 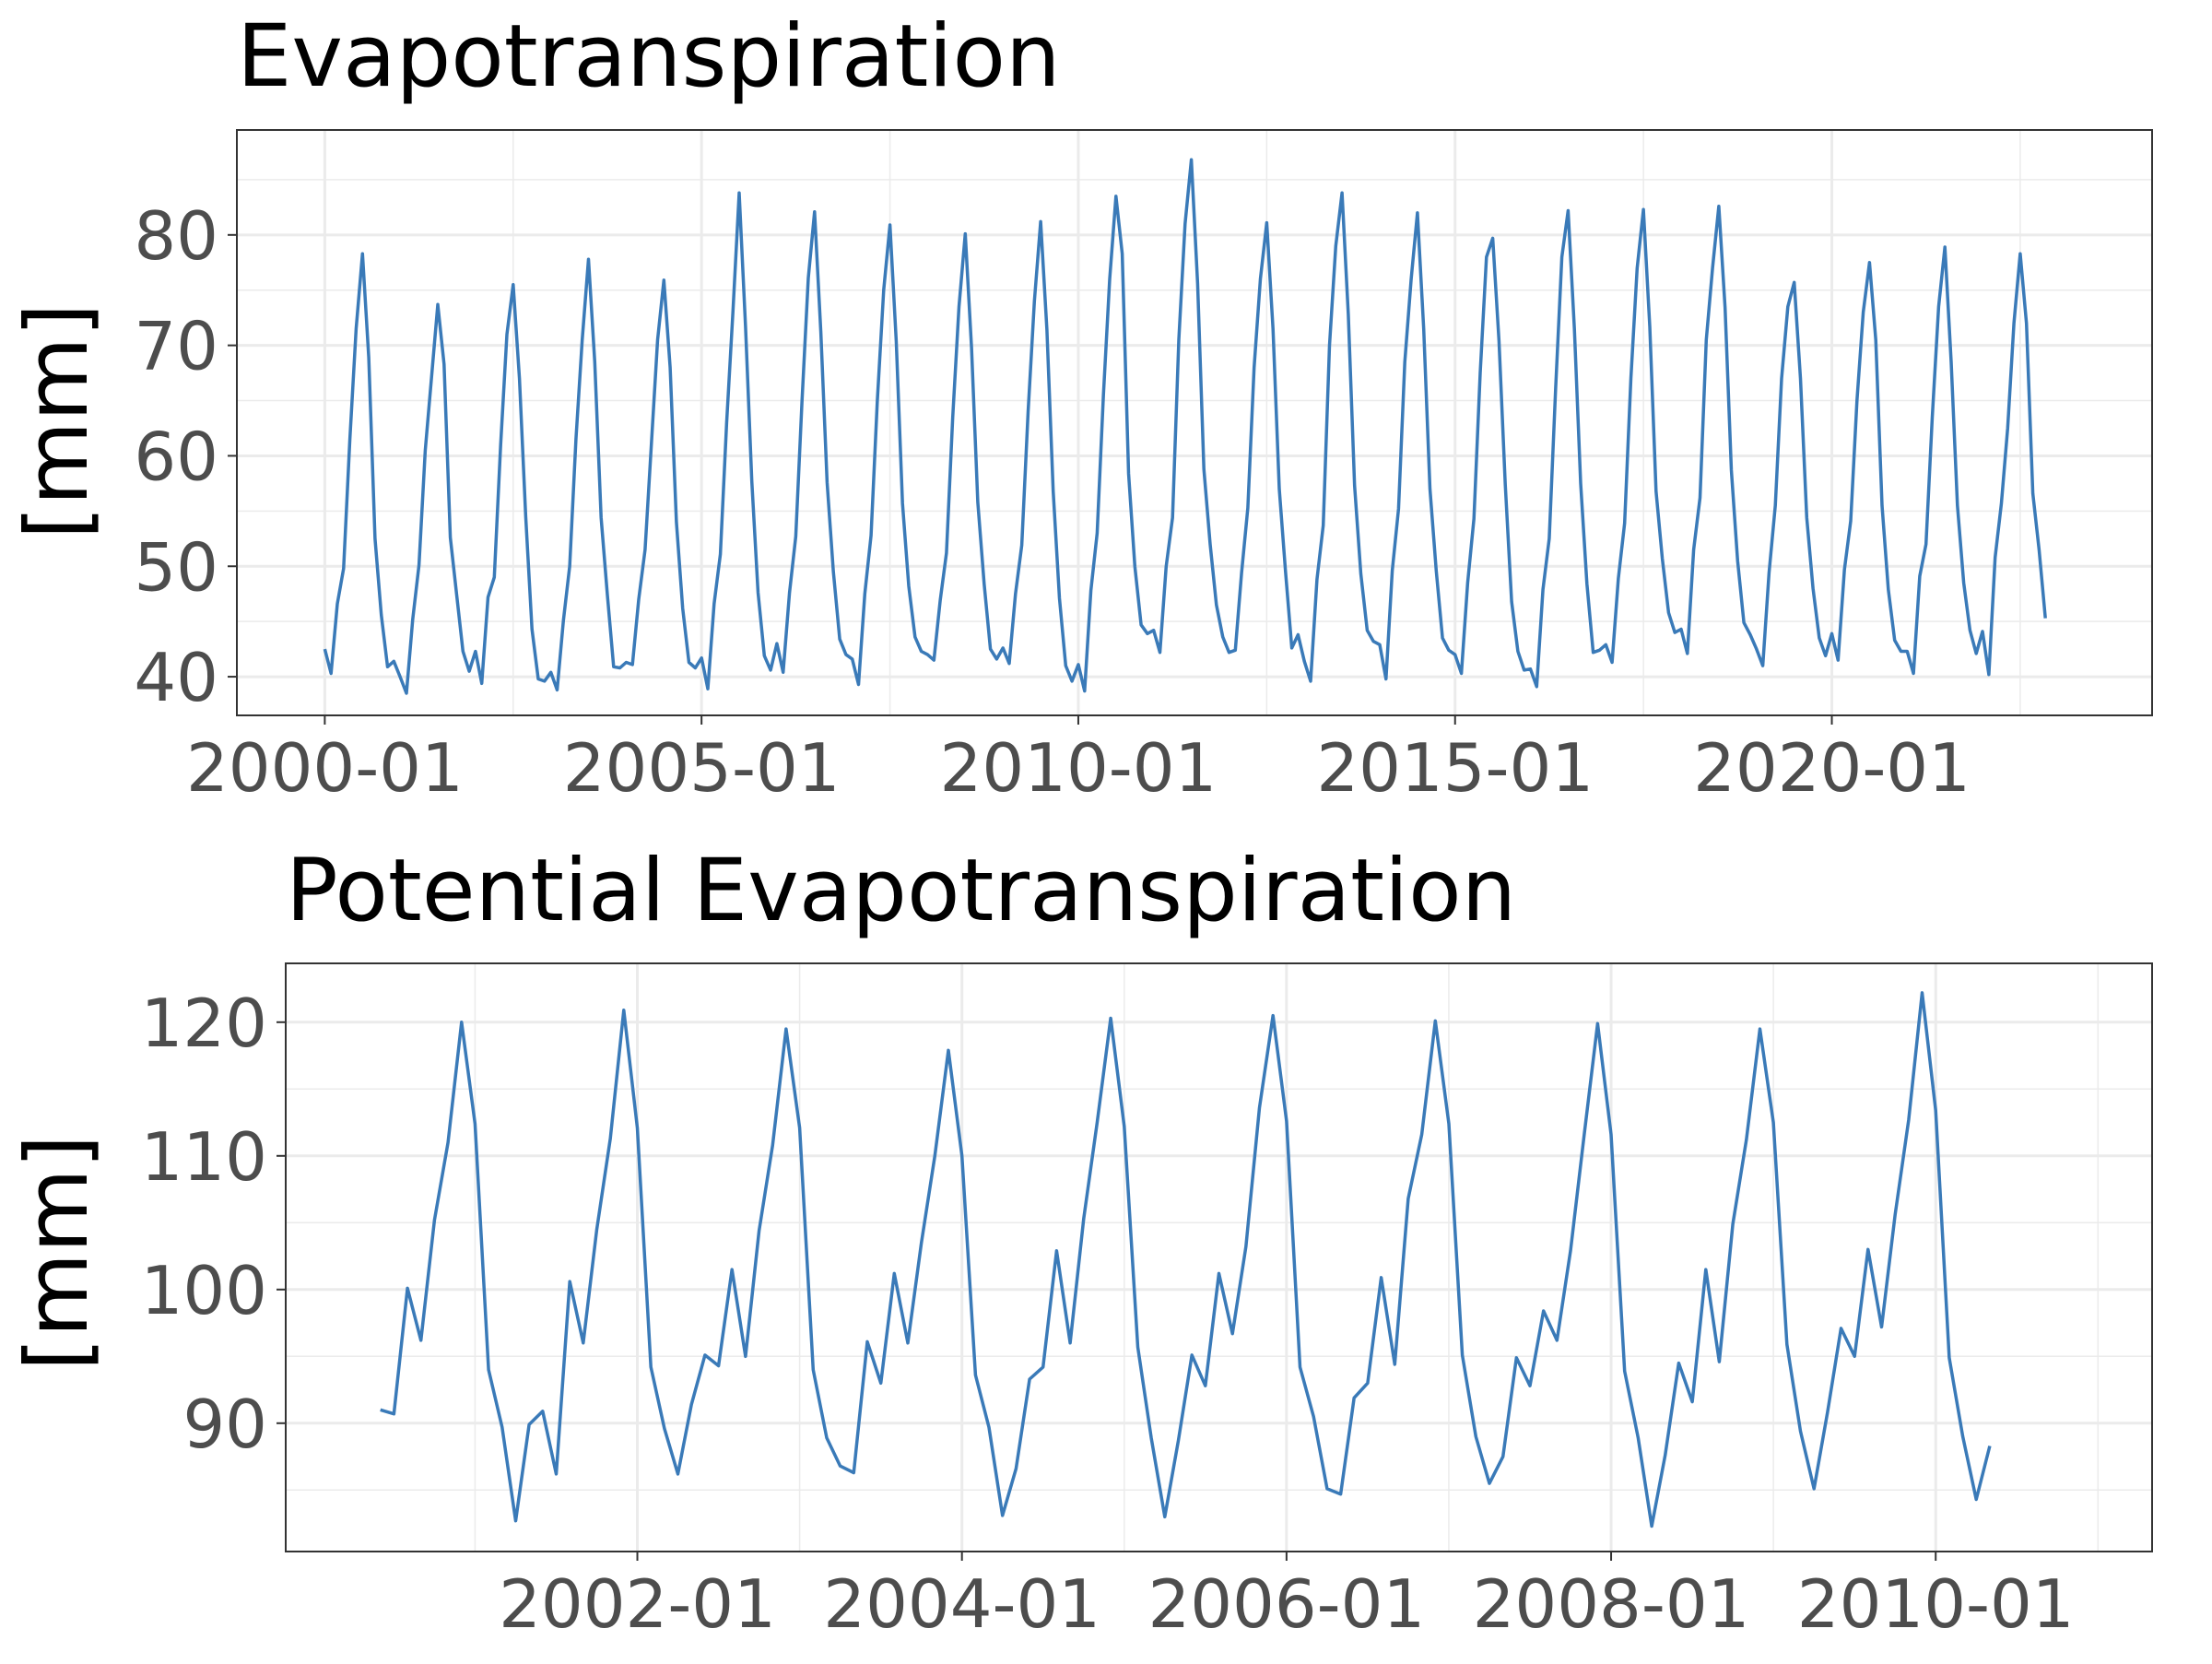 What do you see at coordinates (176, 346) in the screenshot?
I see `y-tick-label: 70` at bounding box center [176, 346].